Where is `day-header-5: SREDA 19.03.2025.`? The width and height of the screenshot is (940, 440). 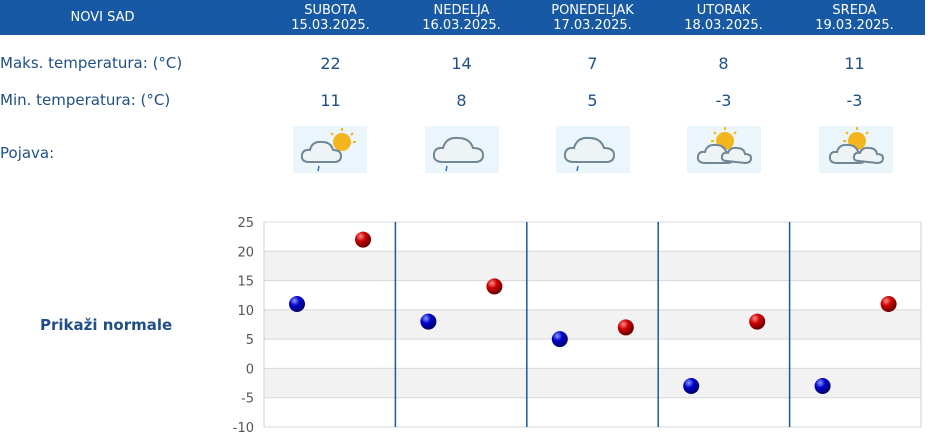 day-header-5: SREDA 19.03.2025. is located at coordinates (854, 18).